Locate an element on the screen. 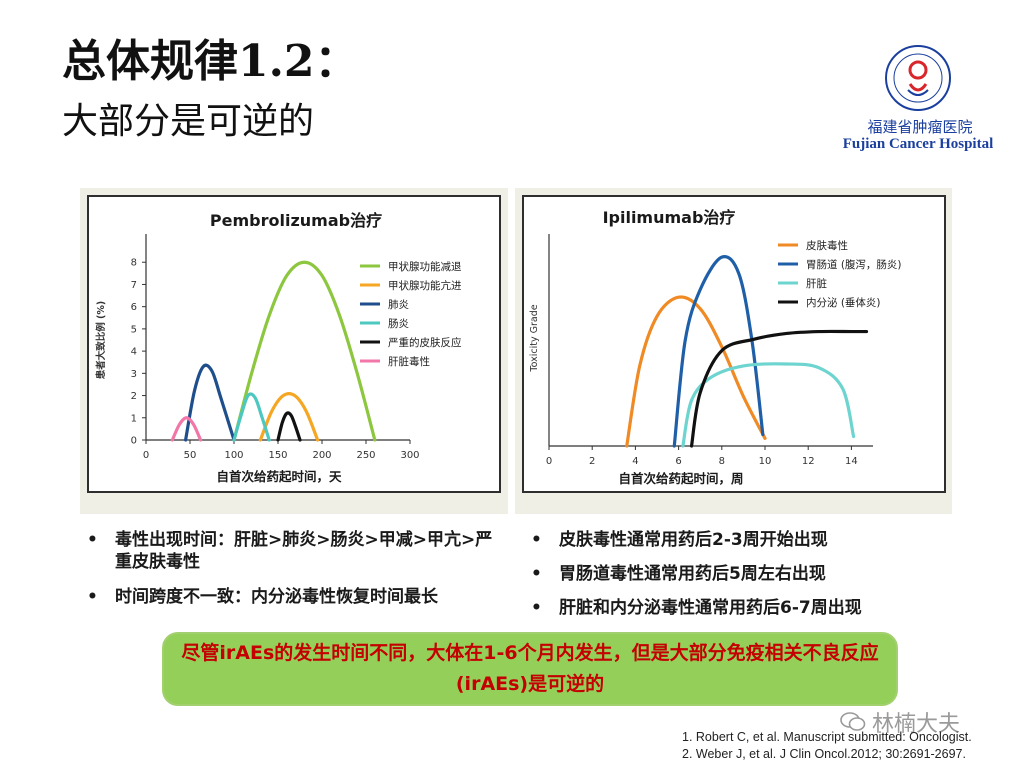 This screenshot has height=768, width=1025. chart-title: Pembrolizumab治疗 is located at coordinates (296, 220).